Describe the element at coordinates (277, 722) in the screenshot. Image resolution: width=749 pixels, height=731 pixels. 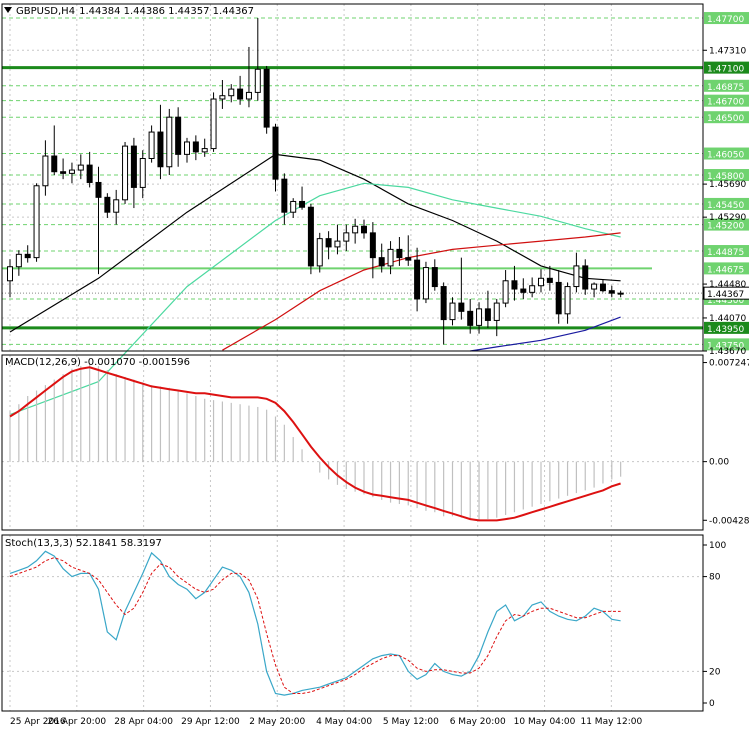
I see `x-tick-label: 2 May 20:00` at that location.